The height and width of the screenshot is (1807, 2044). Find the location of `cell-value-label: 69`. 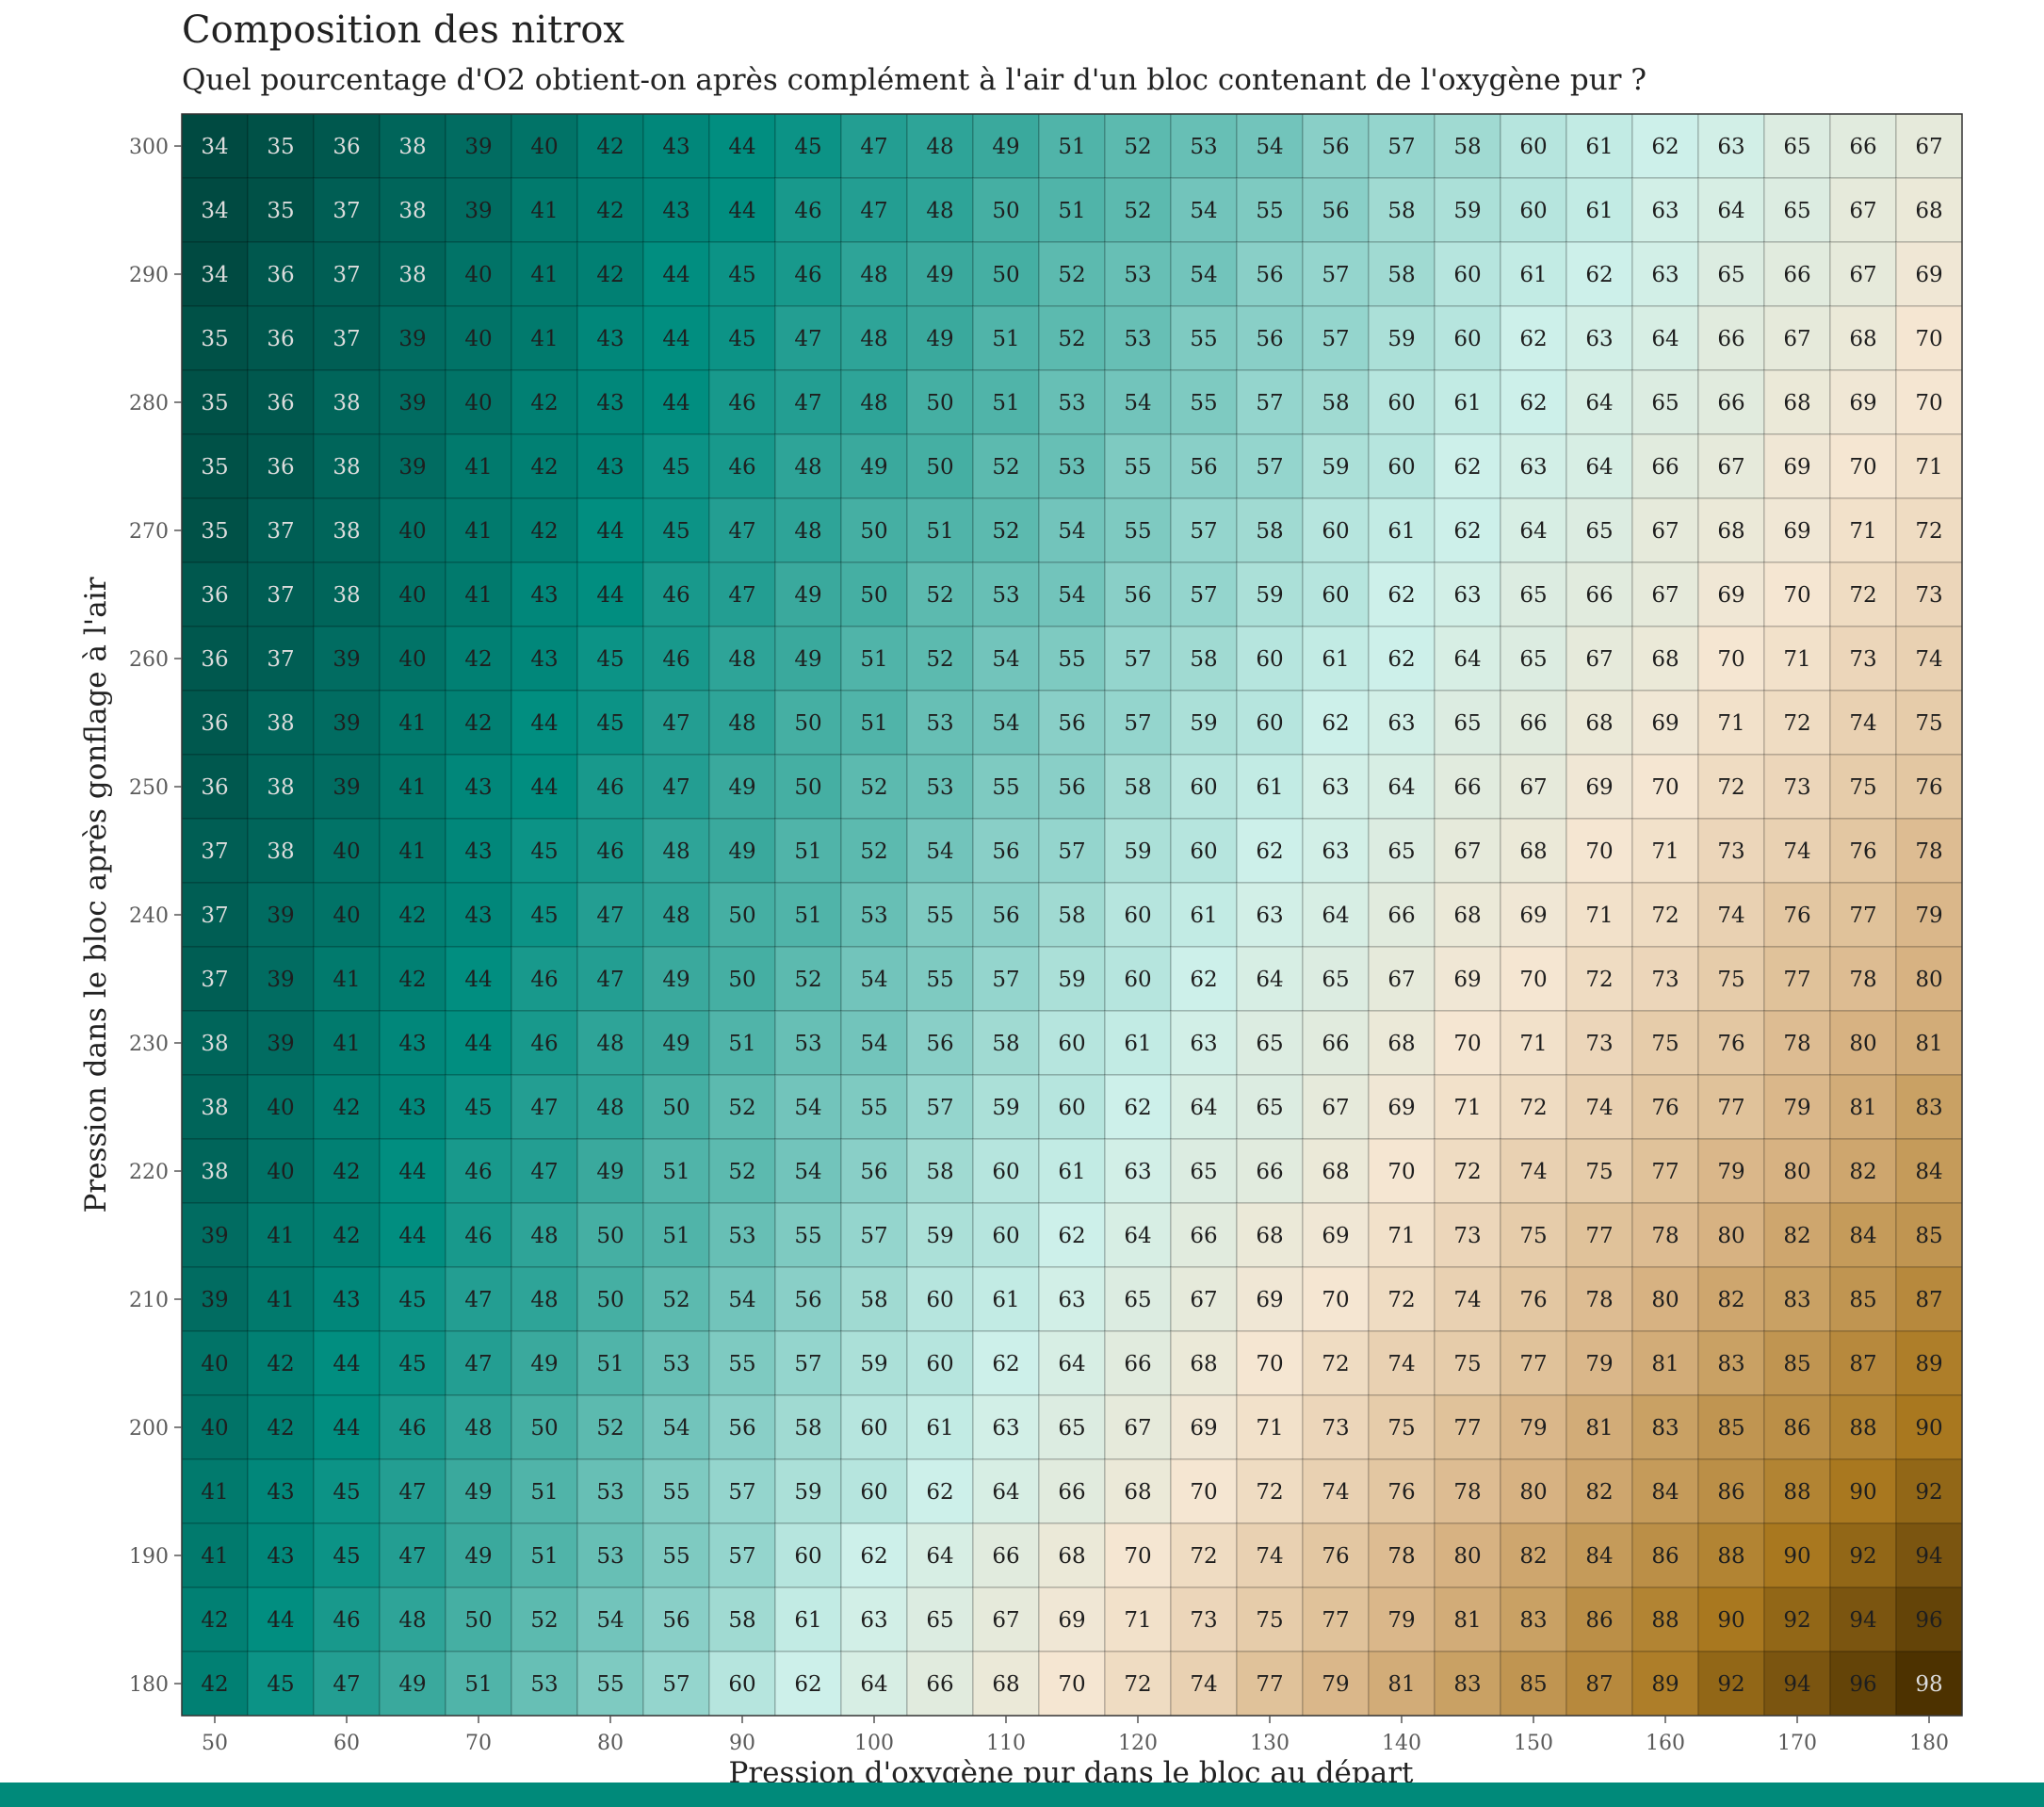

cell-value-label: 69 is located at coordinates (1071, 1620).